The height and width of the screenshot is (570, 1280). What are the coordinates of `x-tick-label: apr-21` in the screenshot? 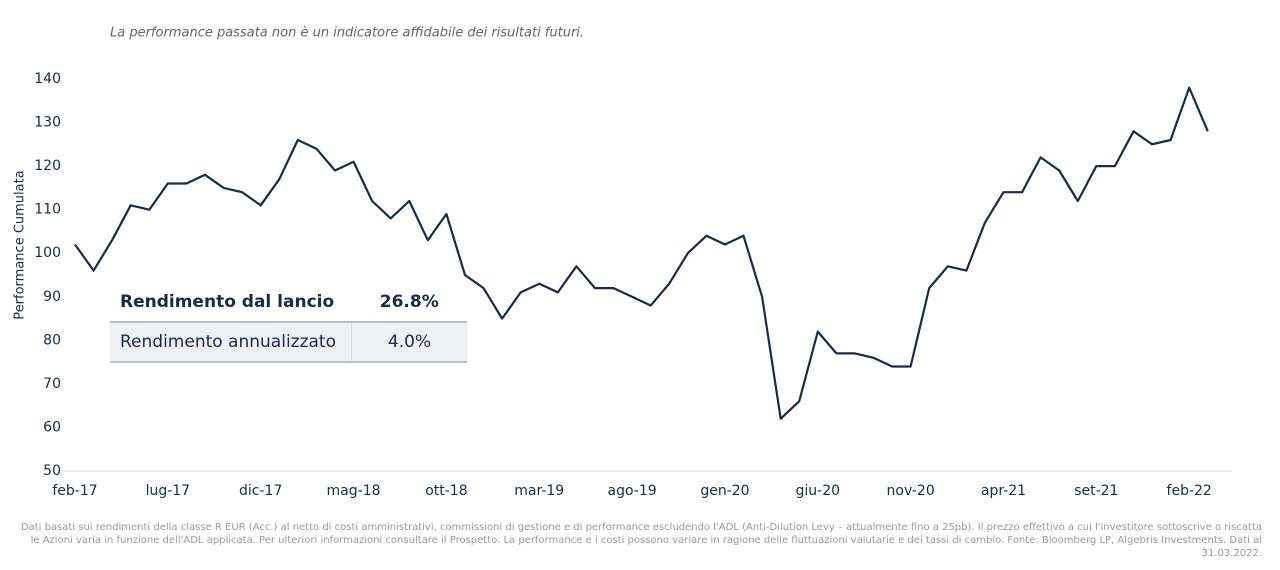 It's located at (1003, 491).